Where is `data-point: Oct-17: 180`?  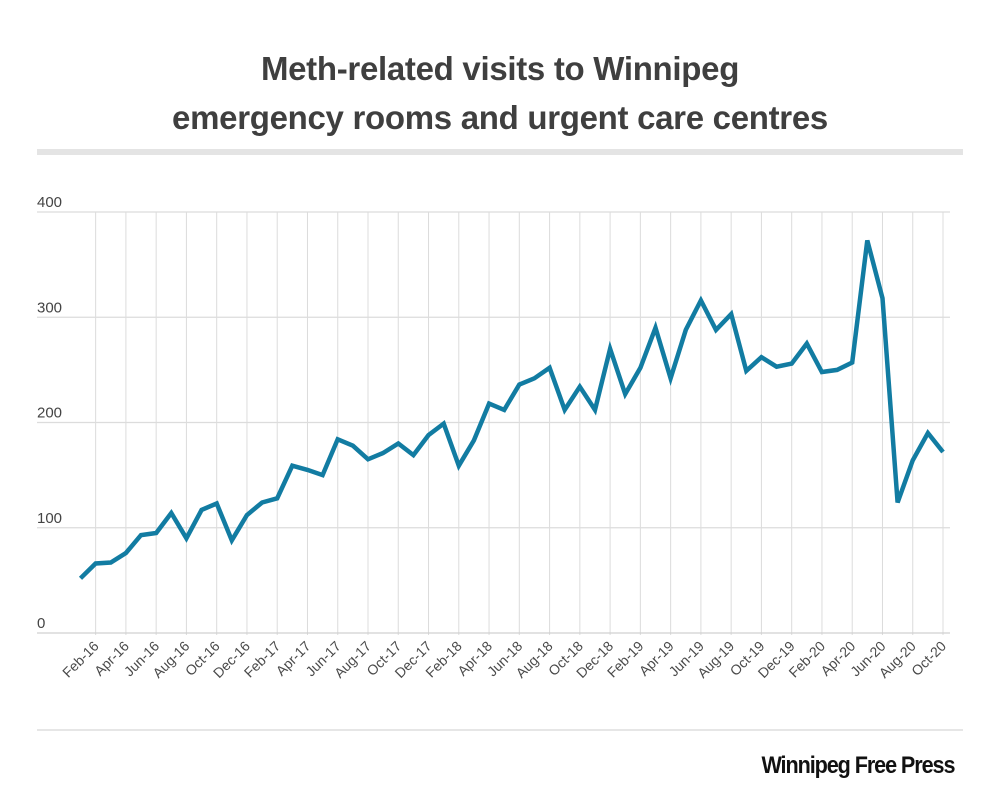 data-point: Oct-17: 180 is located at coordinates (398, 444).